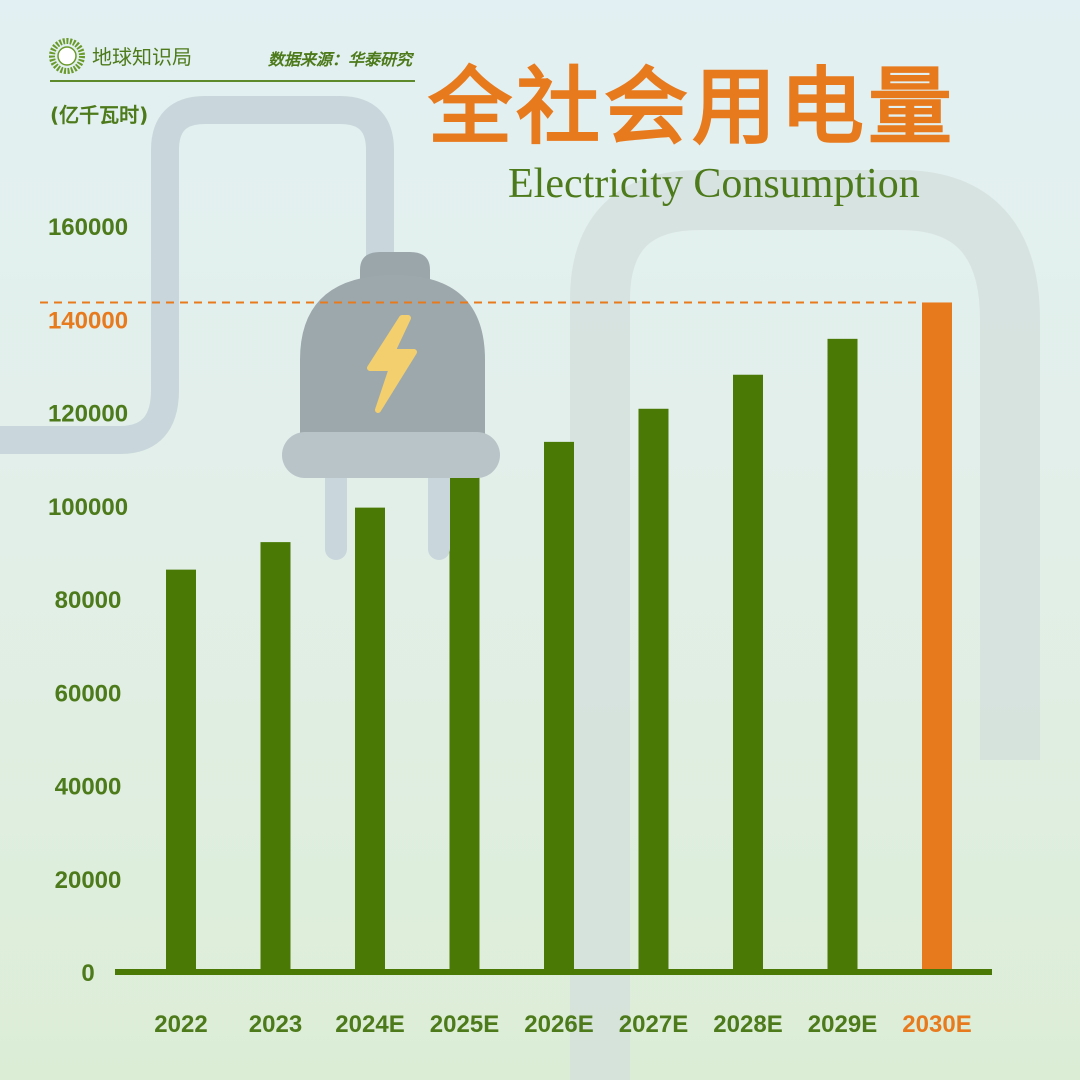  I want to click on x-tick-label: 2022, so click(180, 1024).